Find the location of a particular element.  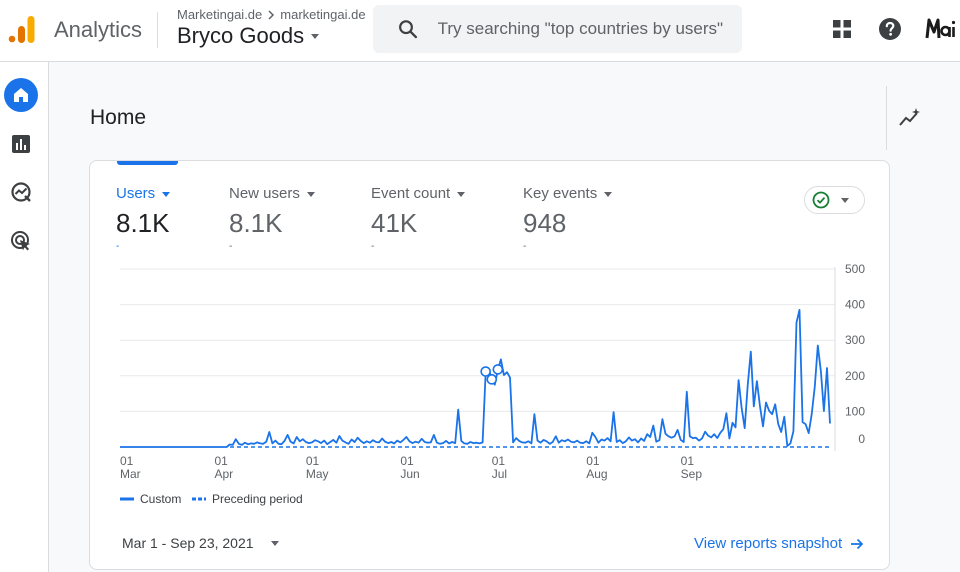

metric-users: Users 8.1K - is located at coordinates (143, 218).